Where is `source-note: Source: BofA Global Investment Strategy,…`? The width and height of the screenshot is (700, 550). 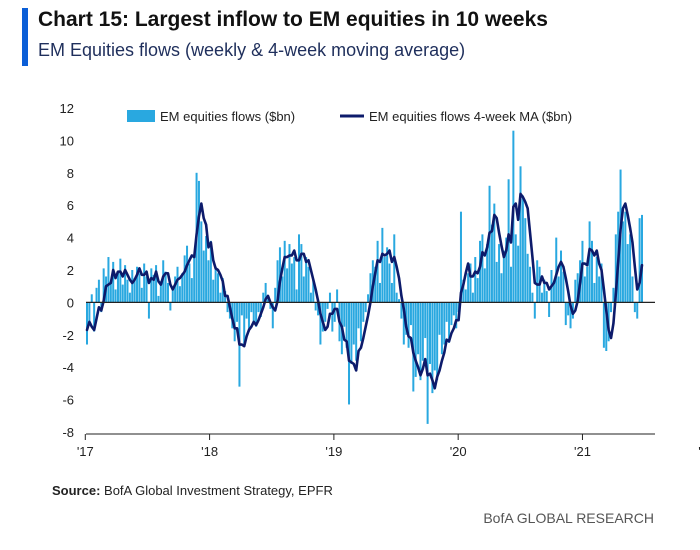 source-note: Source: BofA Global Investment Strategy,… is located at coordinates (192, 490).